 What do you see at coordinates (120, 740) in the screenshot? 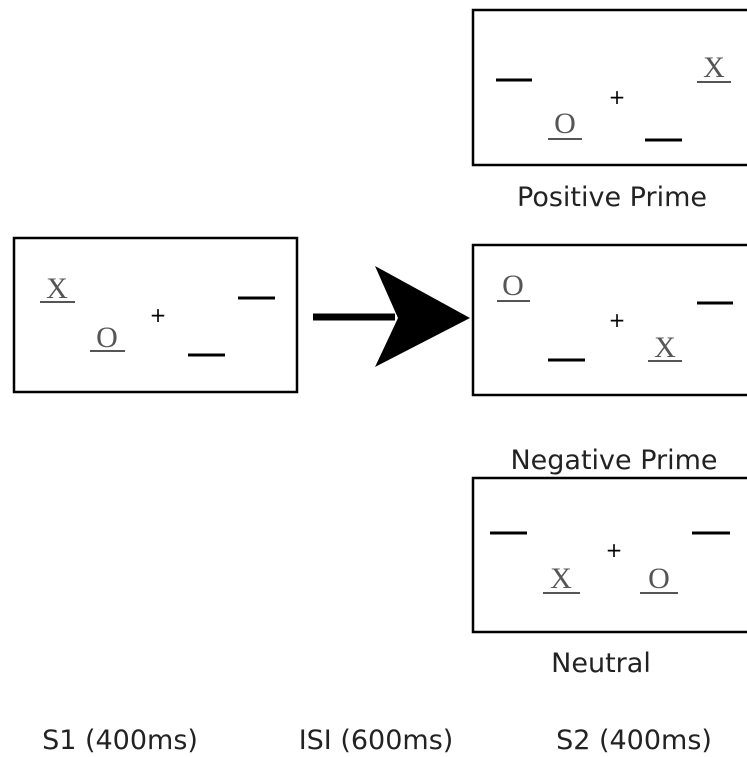
I see `timeline-label: S1 (400ms)` at bounding box center [120, 740].